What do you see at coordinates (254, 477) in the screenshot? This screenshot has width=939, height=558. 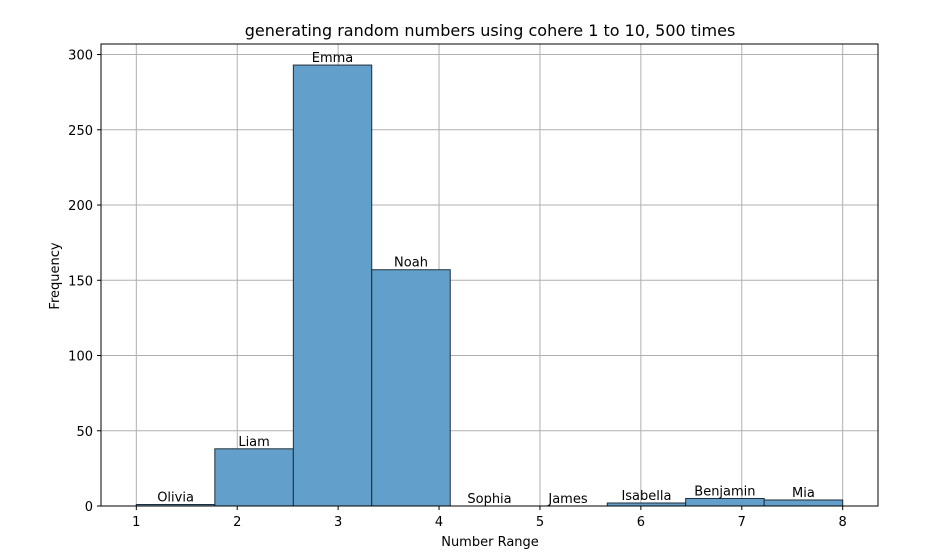 I see `bar-liam` at bounding box center [254, 477].